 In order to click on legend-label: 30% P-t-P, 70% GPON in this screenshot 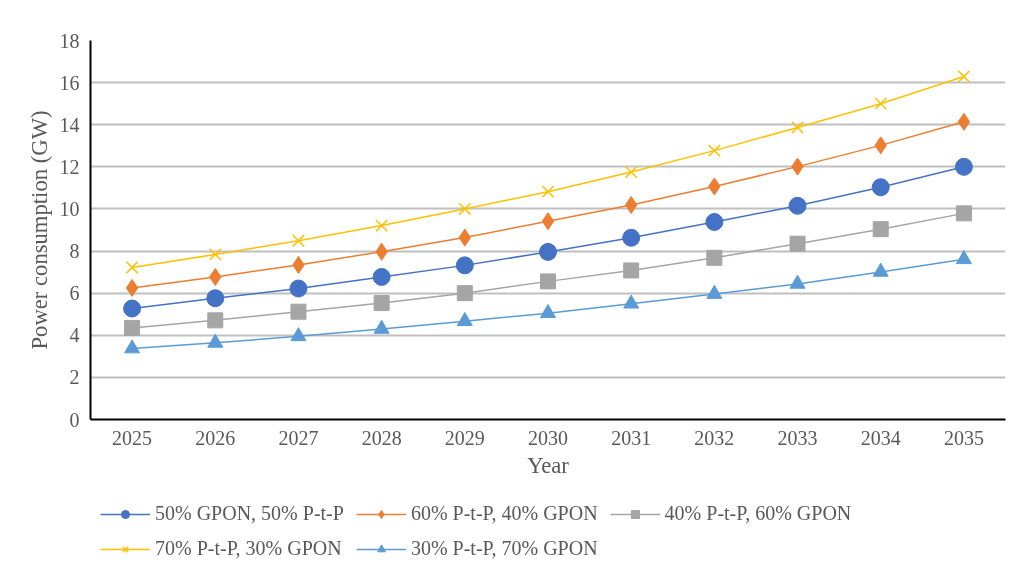, I will do `click(504, 548)`.